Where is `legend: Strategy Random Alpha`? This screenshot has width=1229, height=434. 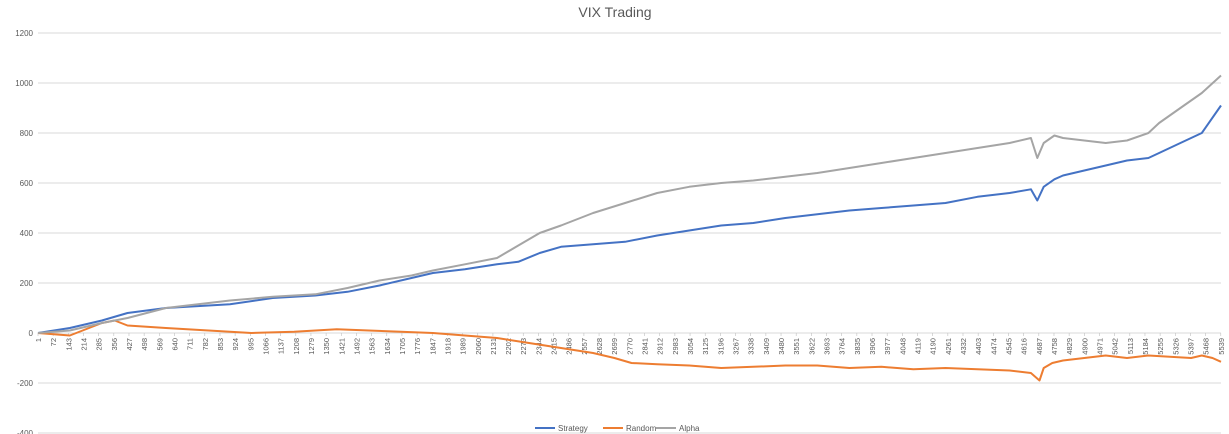 legend: Strategy Random Alpha is located at coordinates (617, 428).